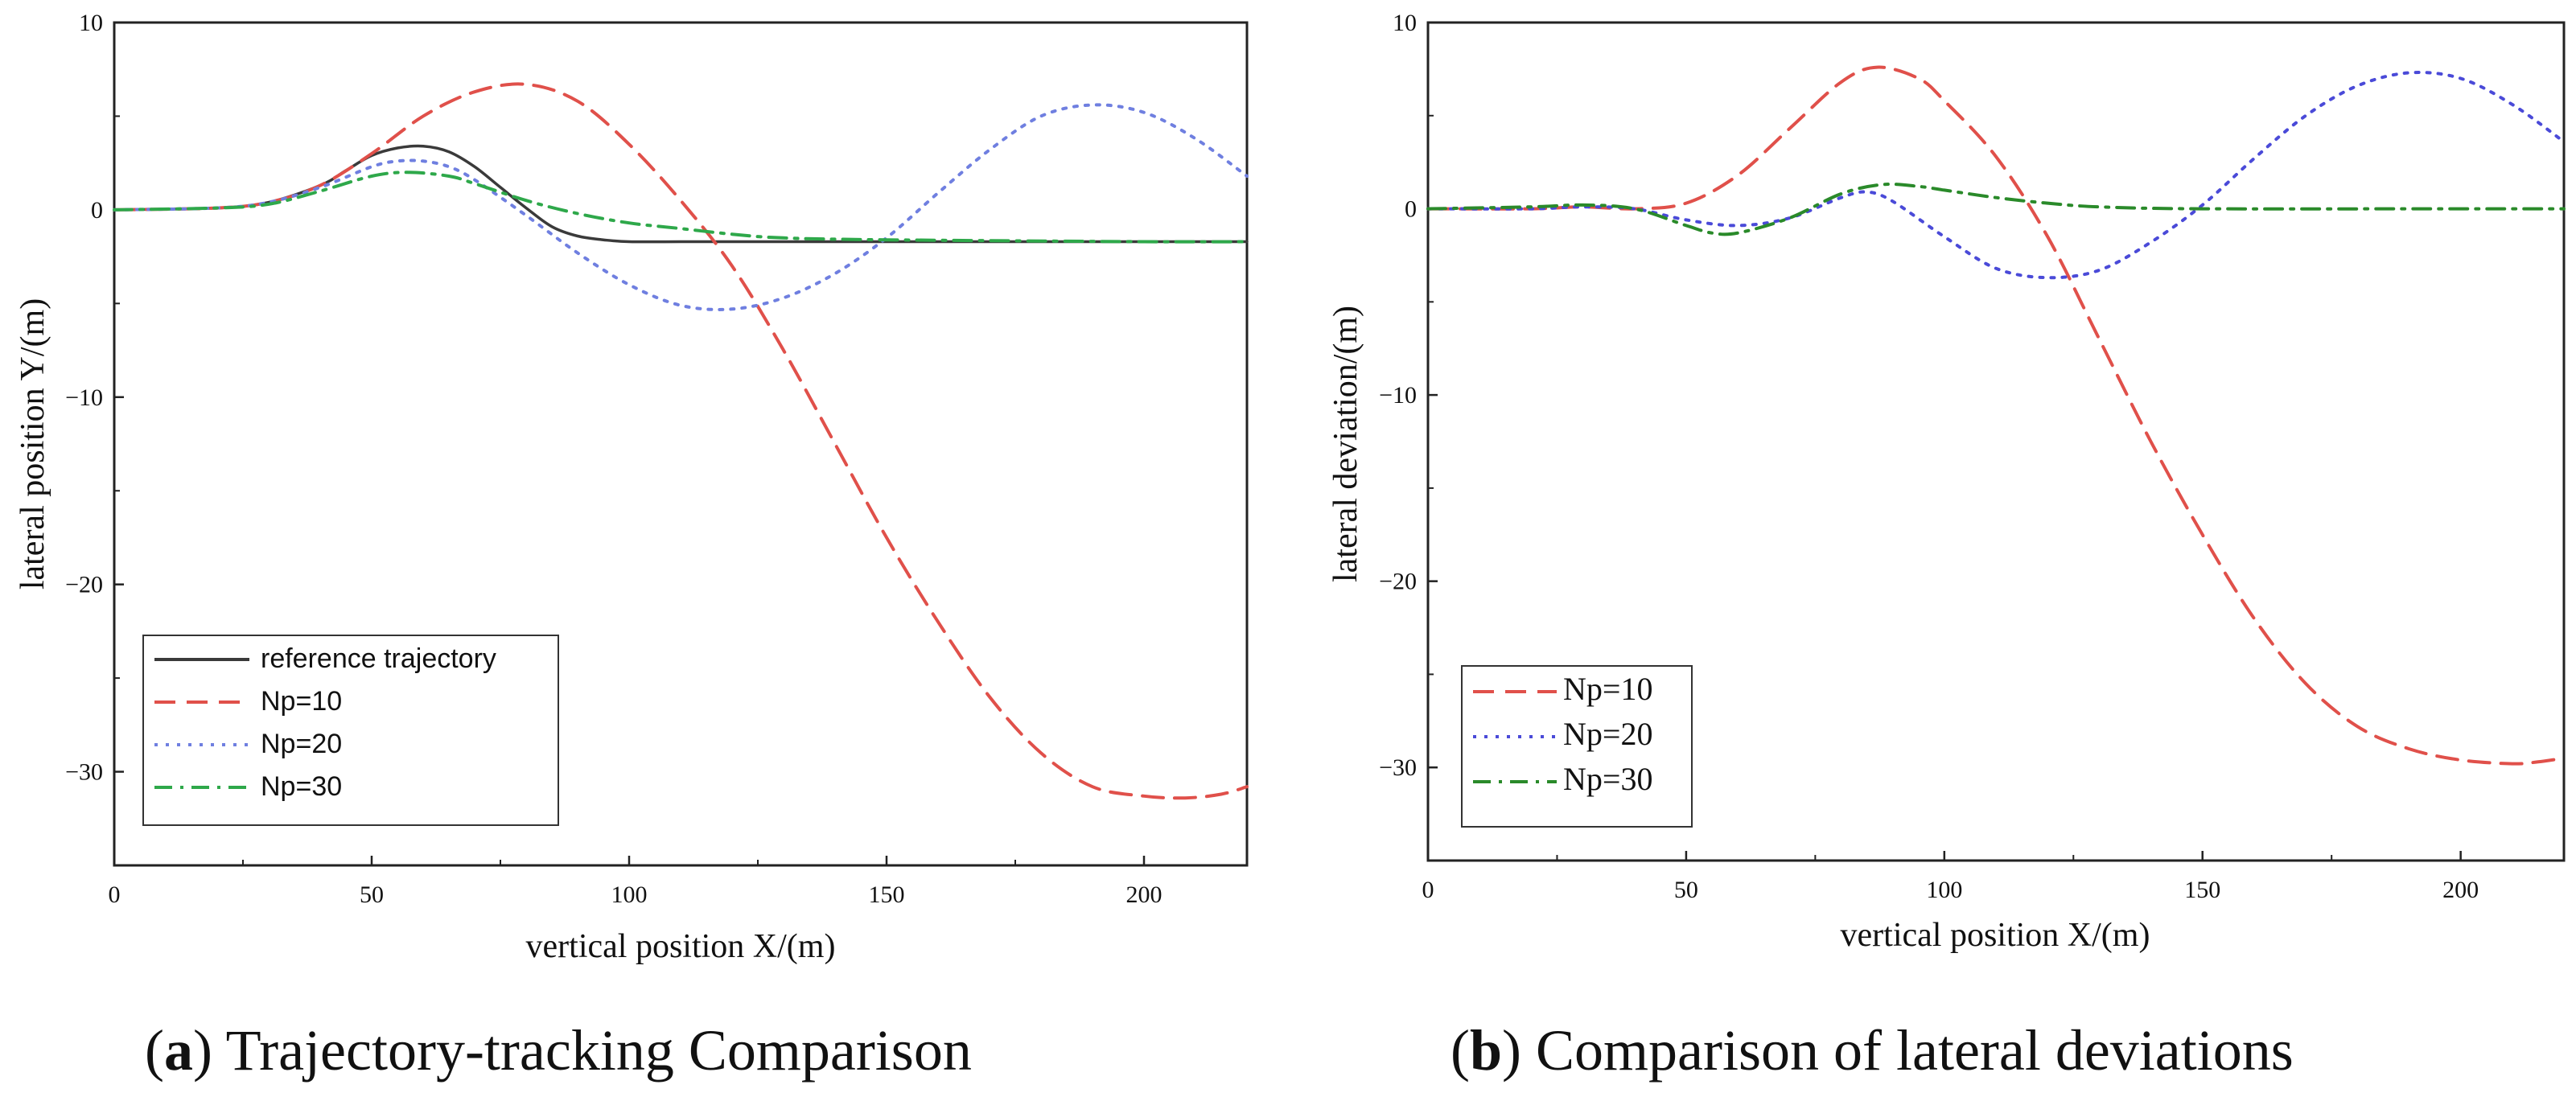  I want to click on chart-b-xtick-label: 0, so click(1428, 890).